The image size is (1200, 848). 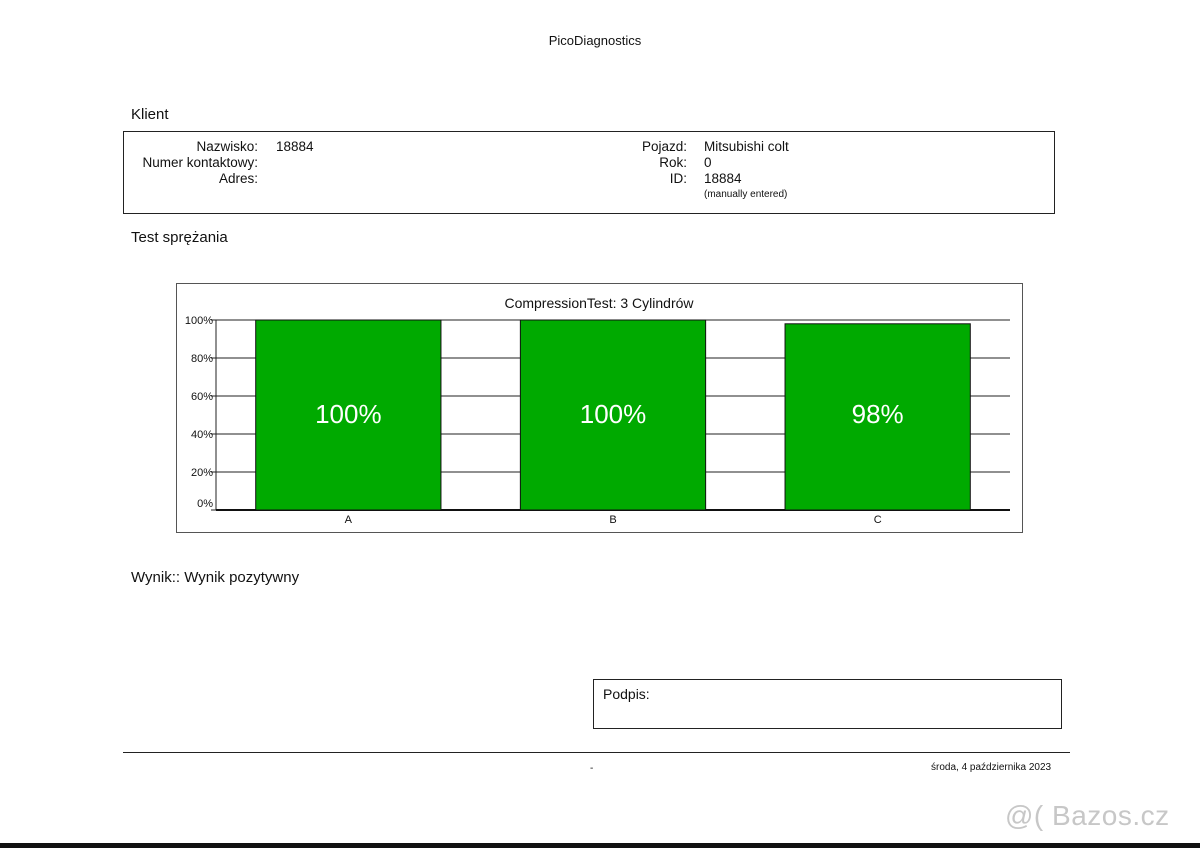 I want to click on vehicle-label: Pojazd:, so click(x=664, y=146).